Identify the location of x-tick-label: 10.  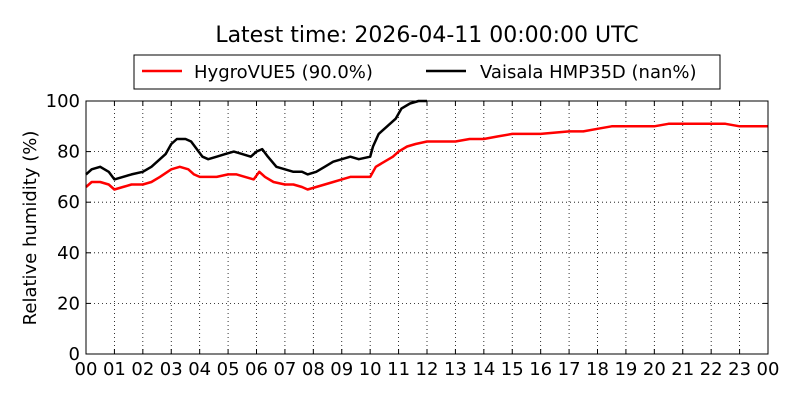
(370, 369).